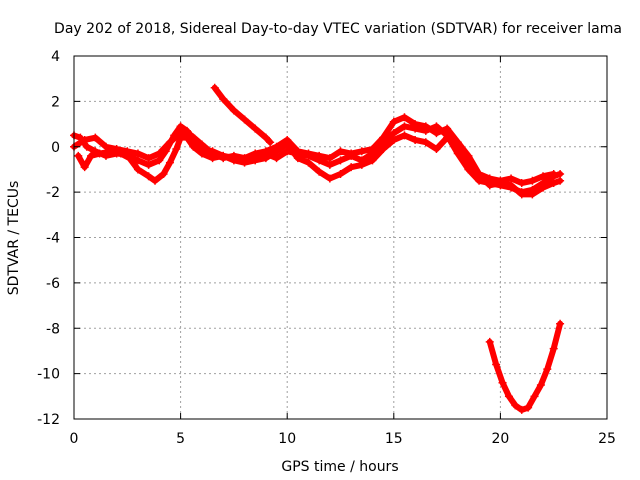 Image resolution: width=640 pixels, height=480 pixels. I want to click on y-tick-label: -10, so click(48, 375).